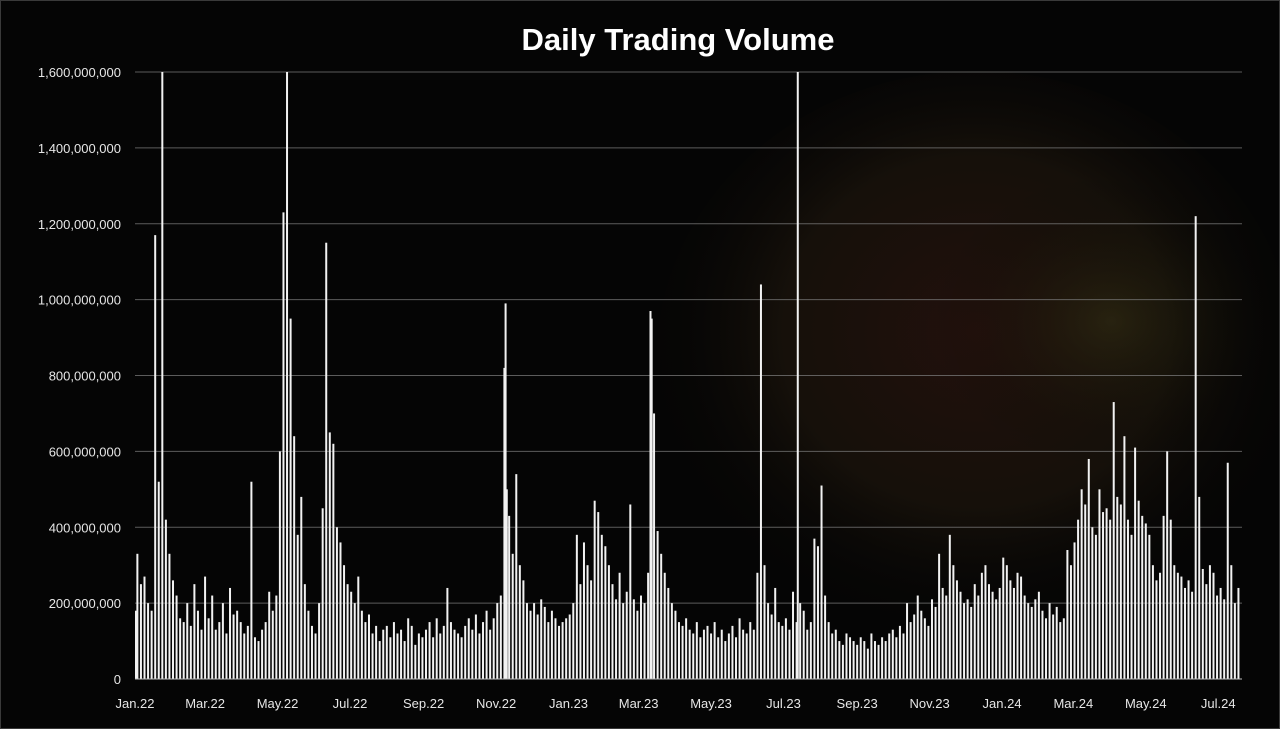  Describe the element at coordinates (711, 703) in the screenshot. I see `x-tick-label: May.23` at that location.